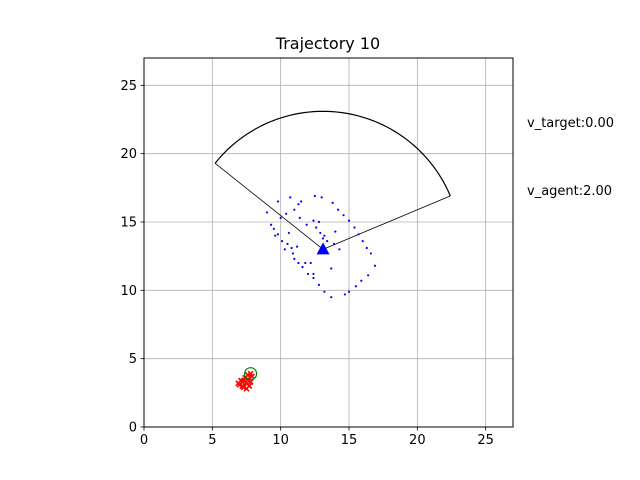 Image resolution: width=640 pixels, height=480 pixels. What do you see at coordinates (280, 440) in the screenshot?
I see `x-tick-label-2: 10` at bounding box center [280, 440].